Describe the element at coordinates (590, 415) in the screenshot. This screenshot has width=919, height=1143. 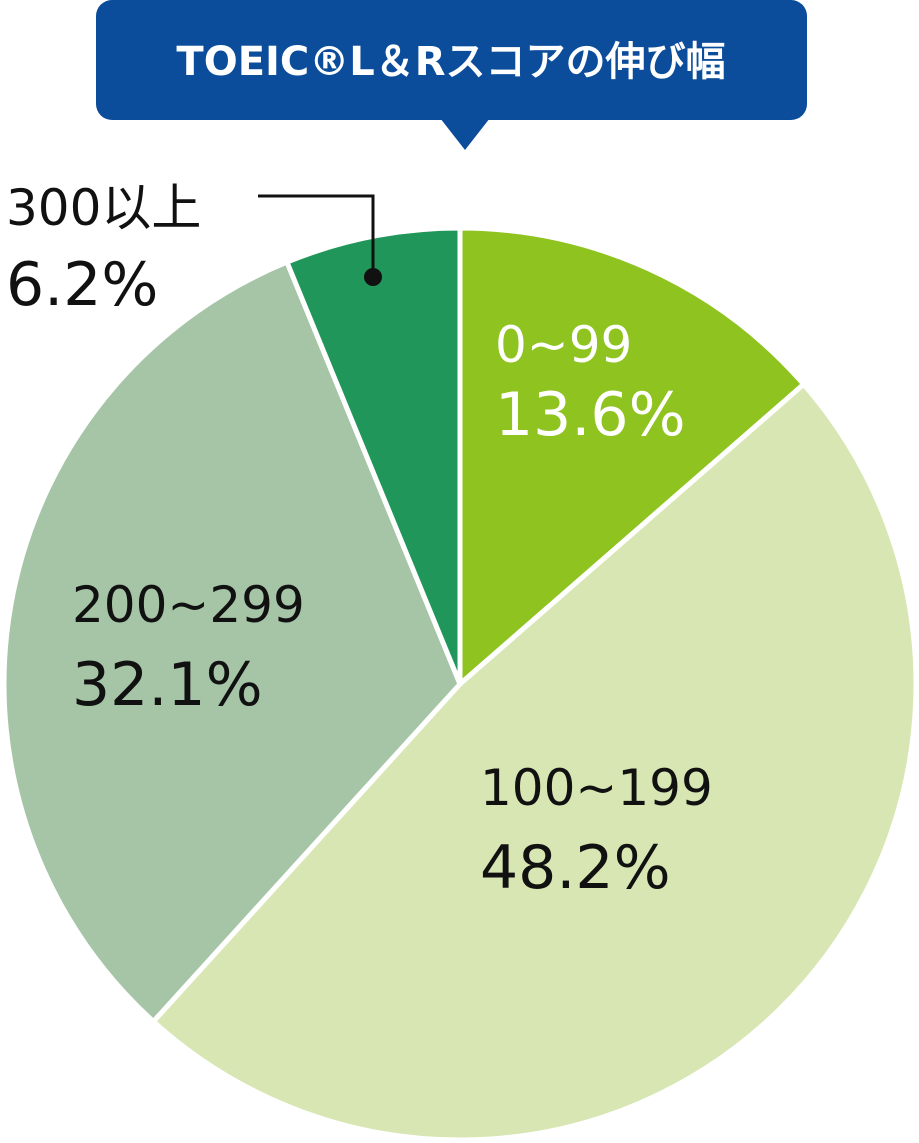
I see `value-label-0-99: 13.6%` at that location.